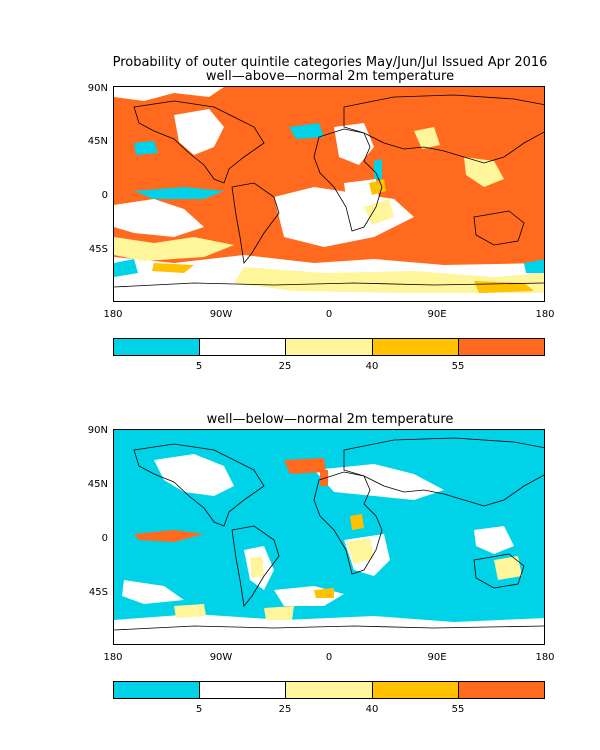  What do you see at coordinates (221, 657) in the screenshot?
I see `lon-label-90w-b: 90W` at bounding box center [221, 657].